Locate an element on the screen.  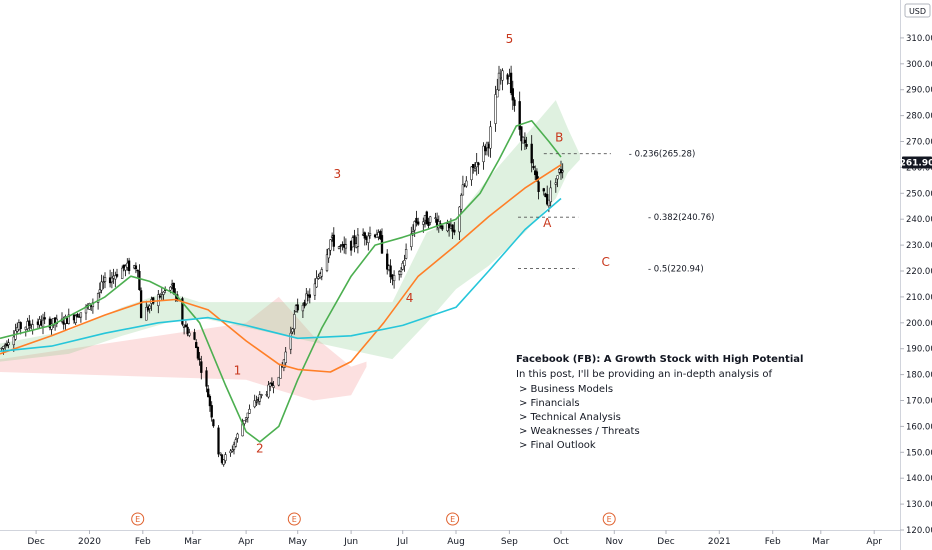
currency-badge: USD is located at coordinates (917, 10).